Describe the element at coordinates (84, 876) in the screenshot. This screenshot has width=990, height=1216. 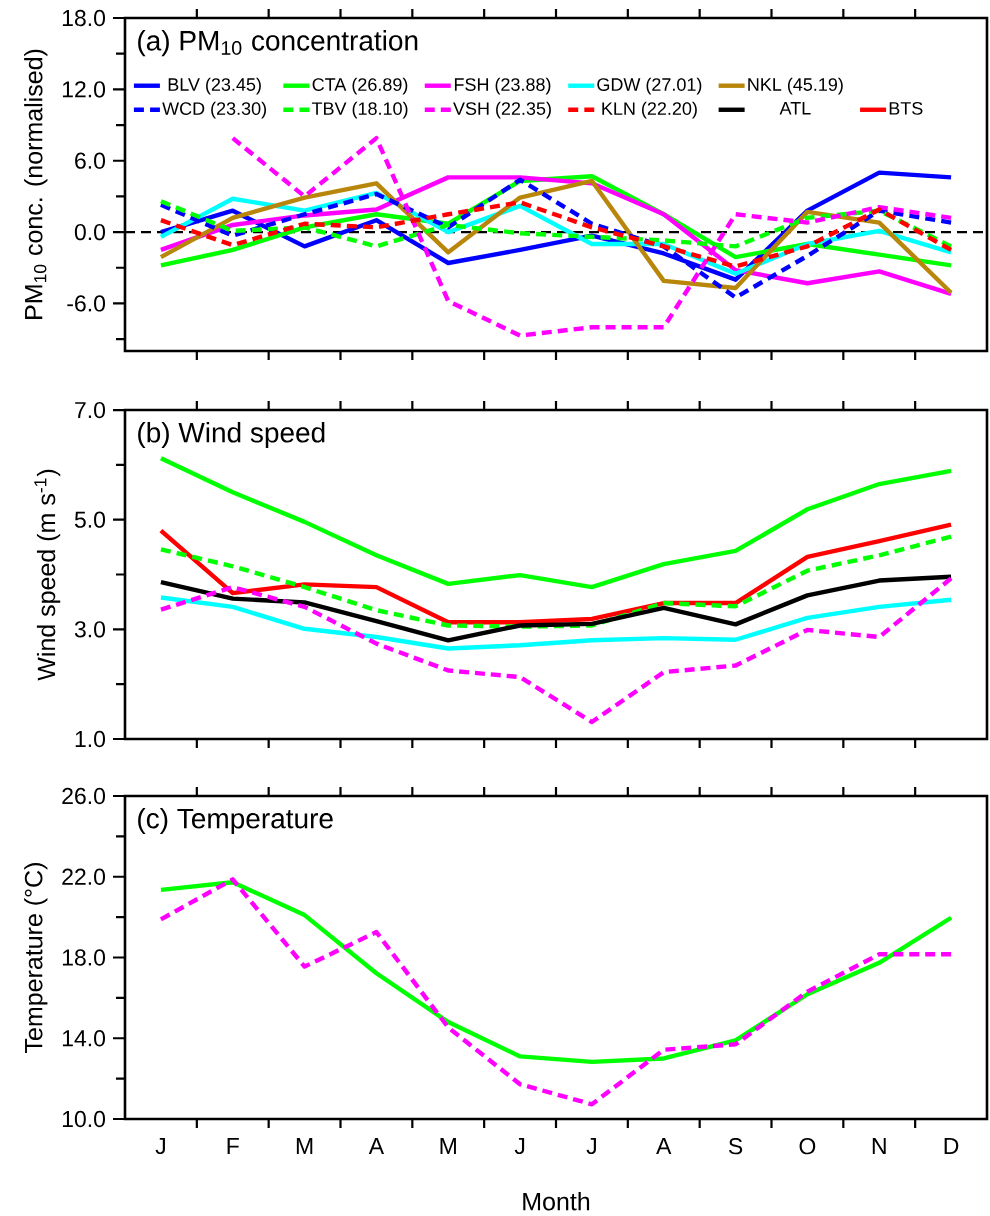
I see `y-tick-label: 22.0` at that location.